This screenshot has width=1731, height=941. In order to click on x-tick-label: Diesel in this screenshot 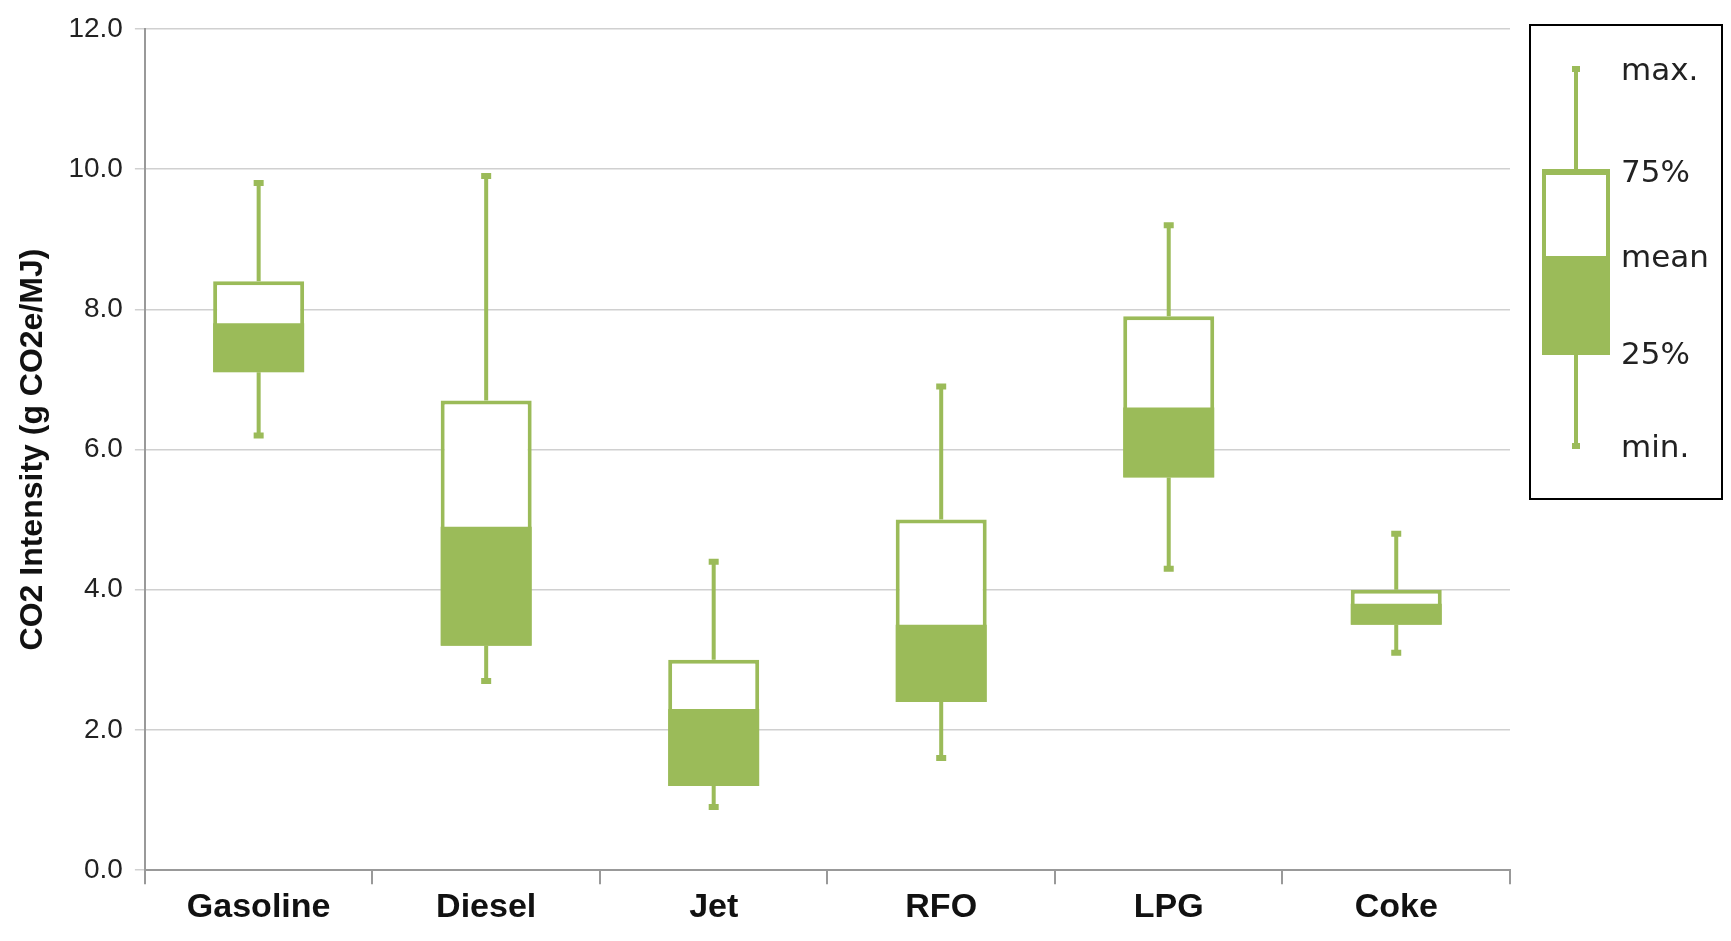, I will do `click(486, 904)`.